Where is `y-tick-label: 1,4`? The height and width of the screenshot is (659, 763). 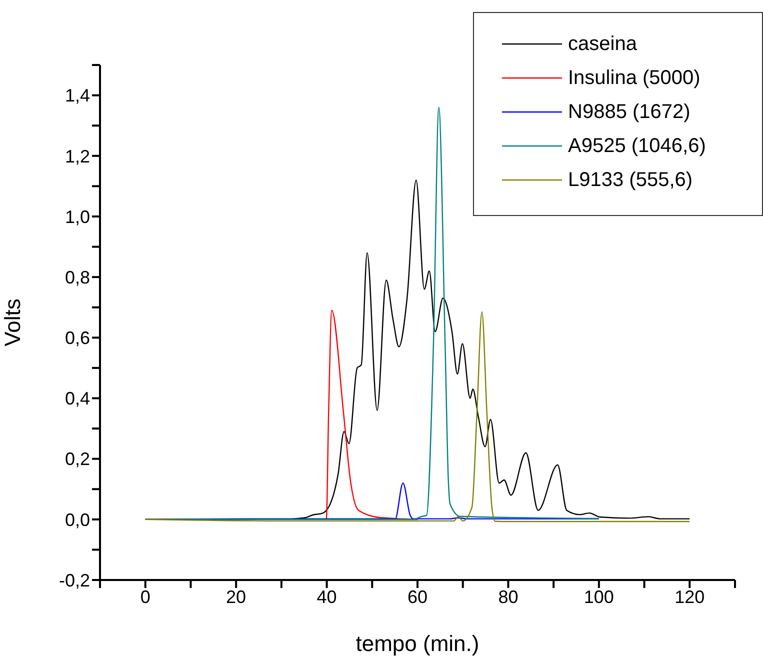
y-tick-label: 1,4 is located at coordinates (77, 96).